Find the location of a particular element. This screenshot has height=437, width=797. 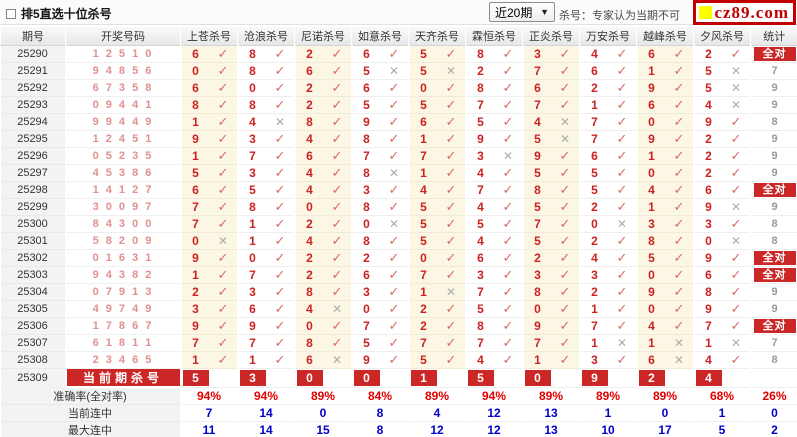

summary-value: 7 is located at coordinates (208, 413).